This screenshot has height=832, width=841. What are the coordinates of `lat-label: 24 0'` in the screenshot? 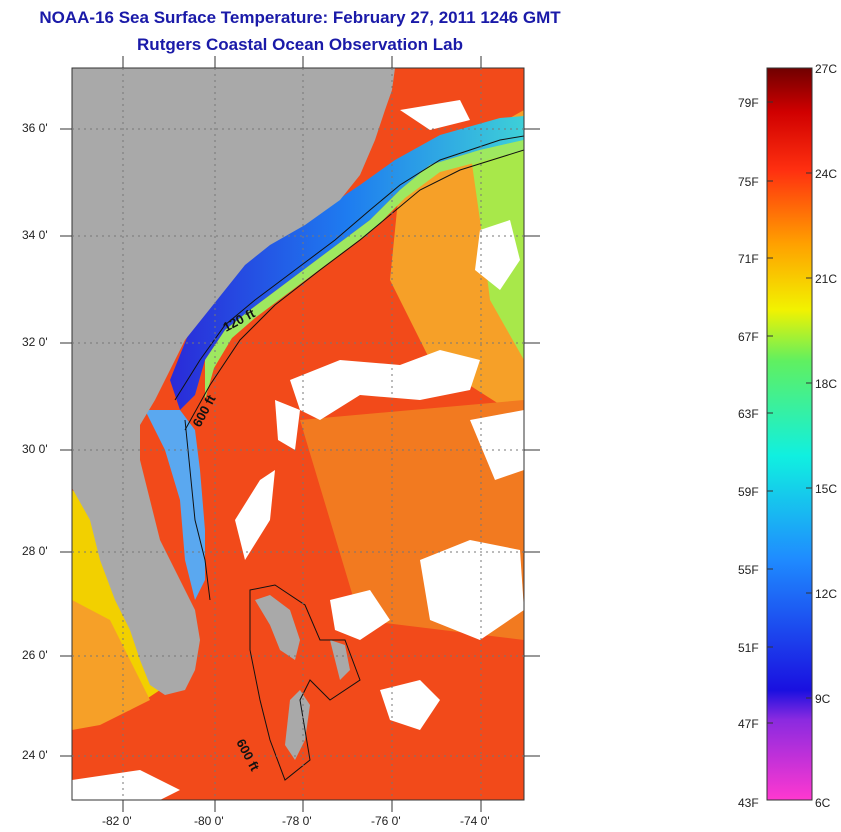 It's located at (35, 755).